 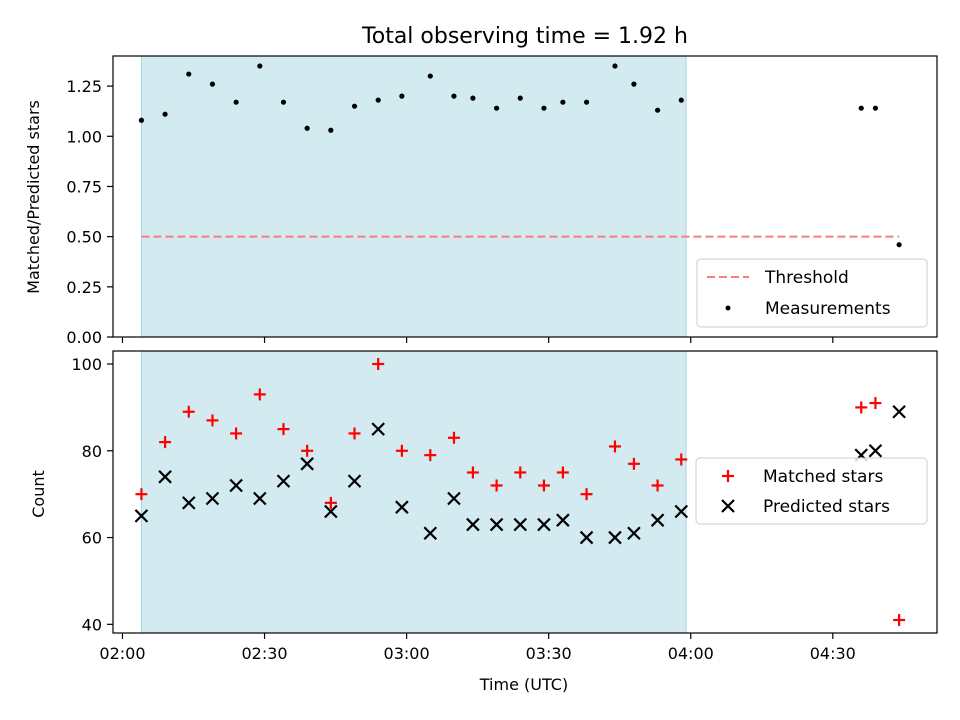 I want to click on x-tick-label: 03:00, so click(x=407, y=653).